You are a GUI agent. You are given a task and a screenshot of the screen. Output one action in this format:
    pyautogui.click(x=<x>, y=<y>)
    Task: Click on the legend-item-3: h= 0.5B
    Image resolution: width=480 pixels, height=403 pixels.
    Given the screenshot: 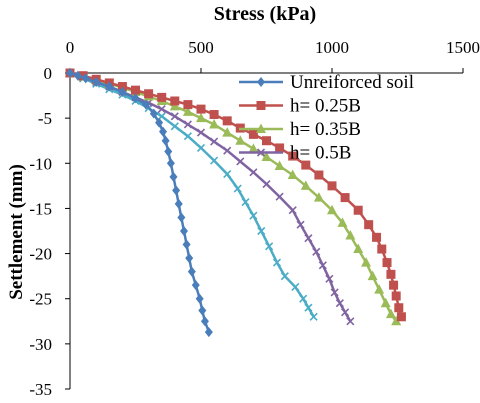 What is the action you would take?
    pyautogui.click(x=295, y=153)
    